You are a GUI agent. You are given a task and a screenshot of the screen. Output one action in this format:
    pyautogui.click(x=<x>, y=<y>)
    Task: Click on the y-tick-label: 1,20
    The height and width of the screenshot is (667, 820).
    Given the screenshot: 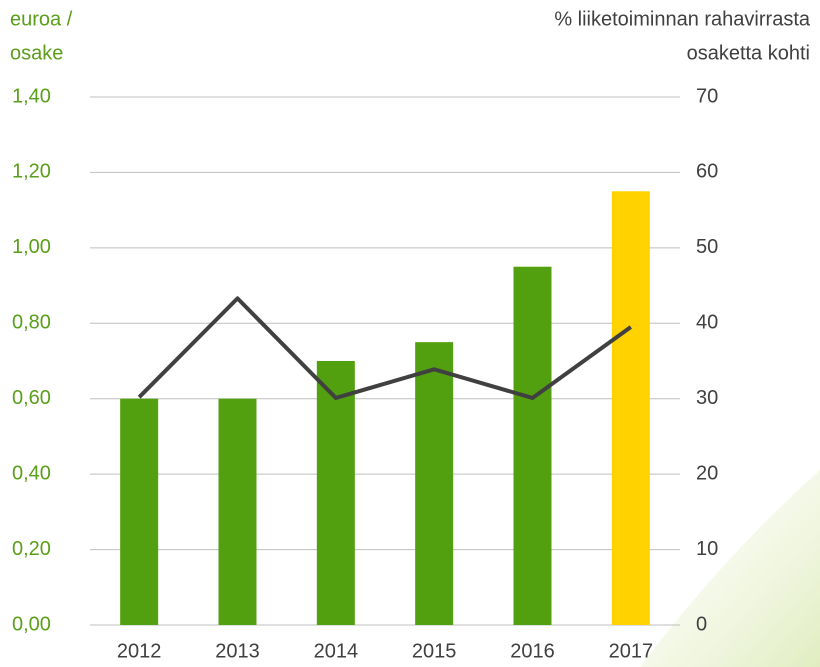 What is the action you would take?
    pyautogui.click(x=31, y=172)
    